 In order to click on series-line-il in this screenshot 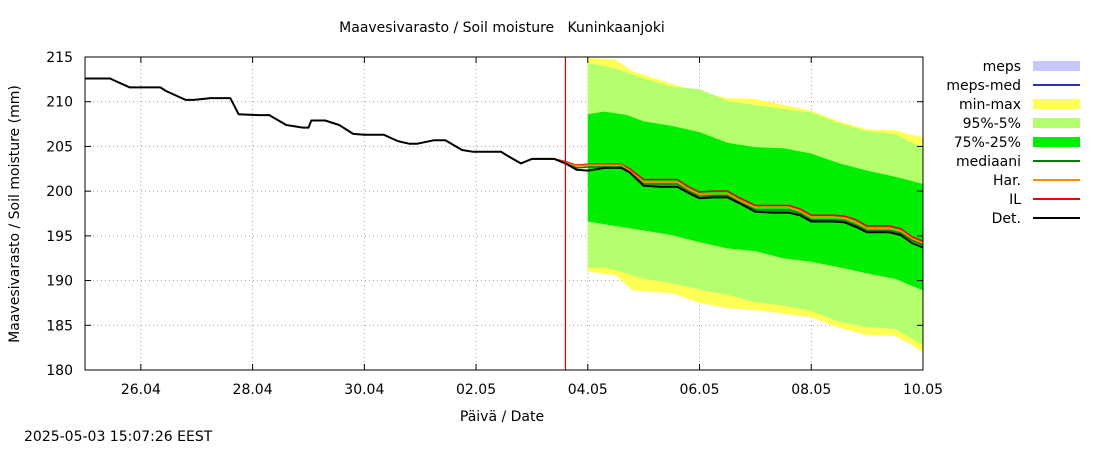, I will do `click(727, 200)`.